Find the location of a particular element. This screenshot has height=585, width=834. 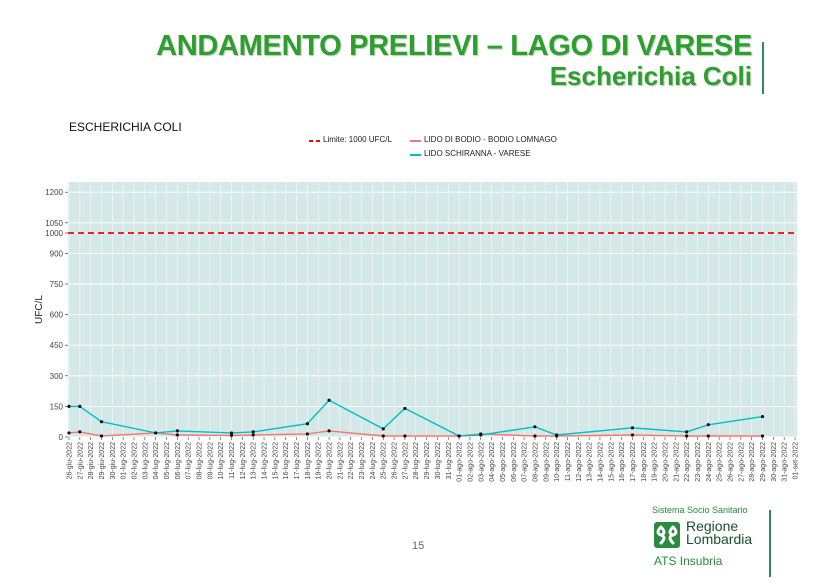

x-tick-label: 29-giu-2022 is located at coordinates (102, 460).